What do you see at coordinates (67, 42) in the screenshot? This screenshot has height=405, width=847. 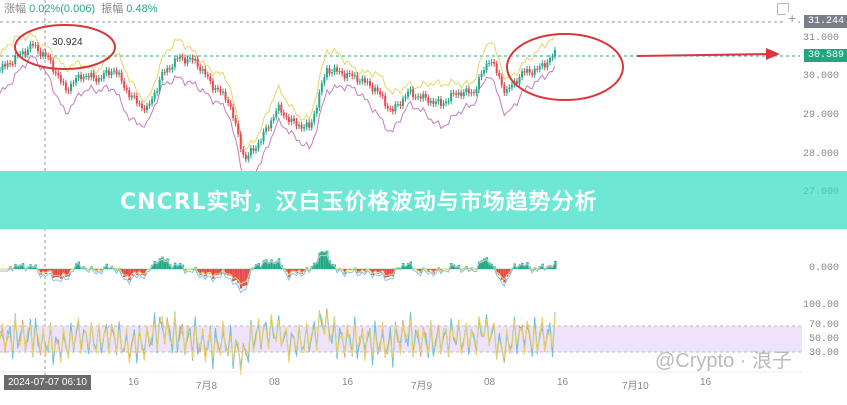 I see `high-price-label: 30.924` at bounding box center [67, 42].